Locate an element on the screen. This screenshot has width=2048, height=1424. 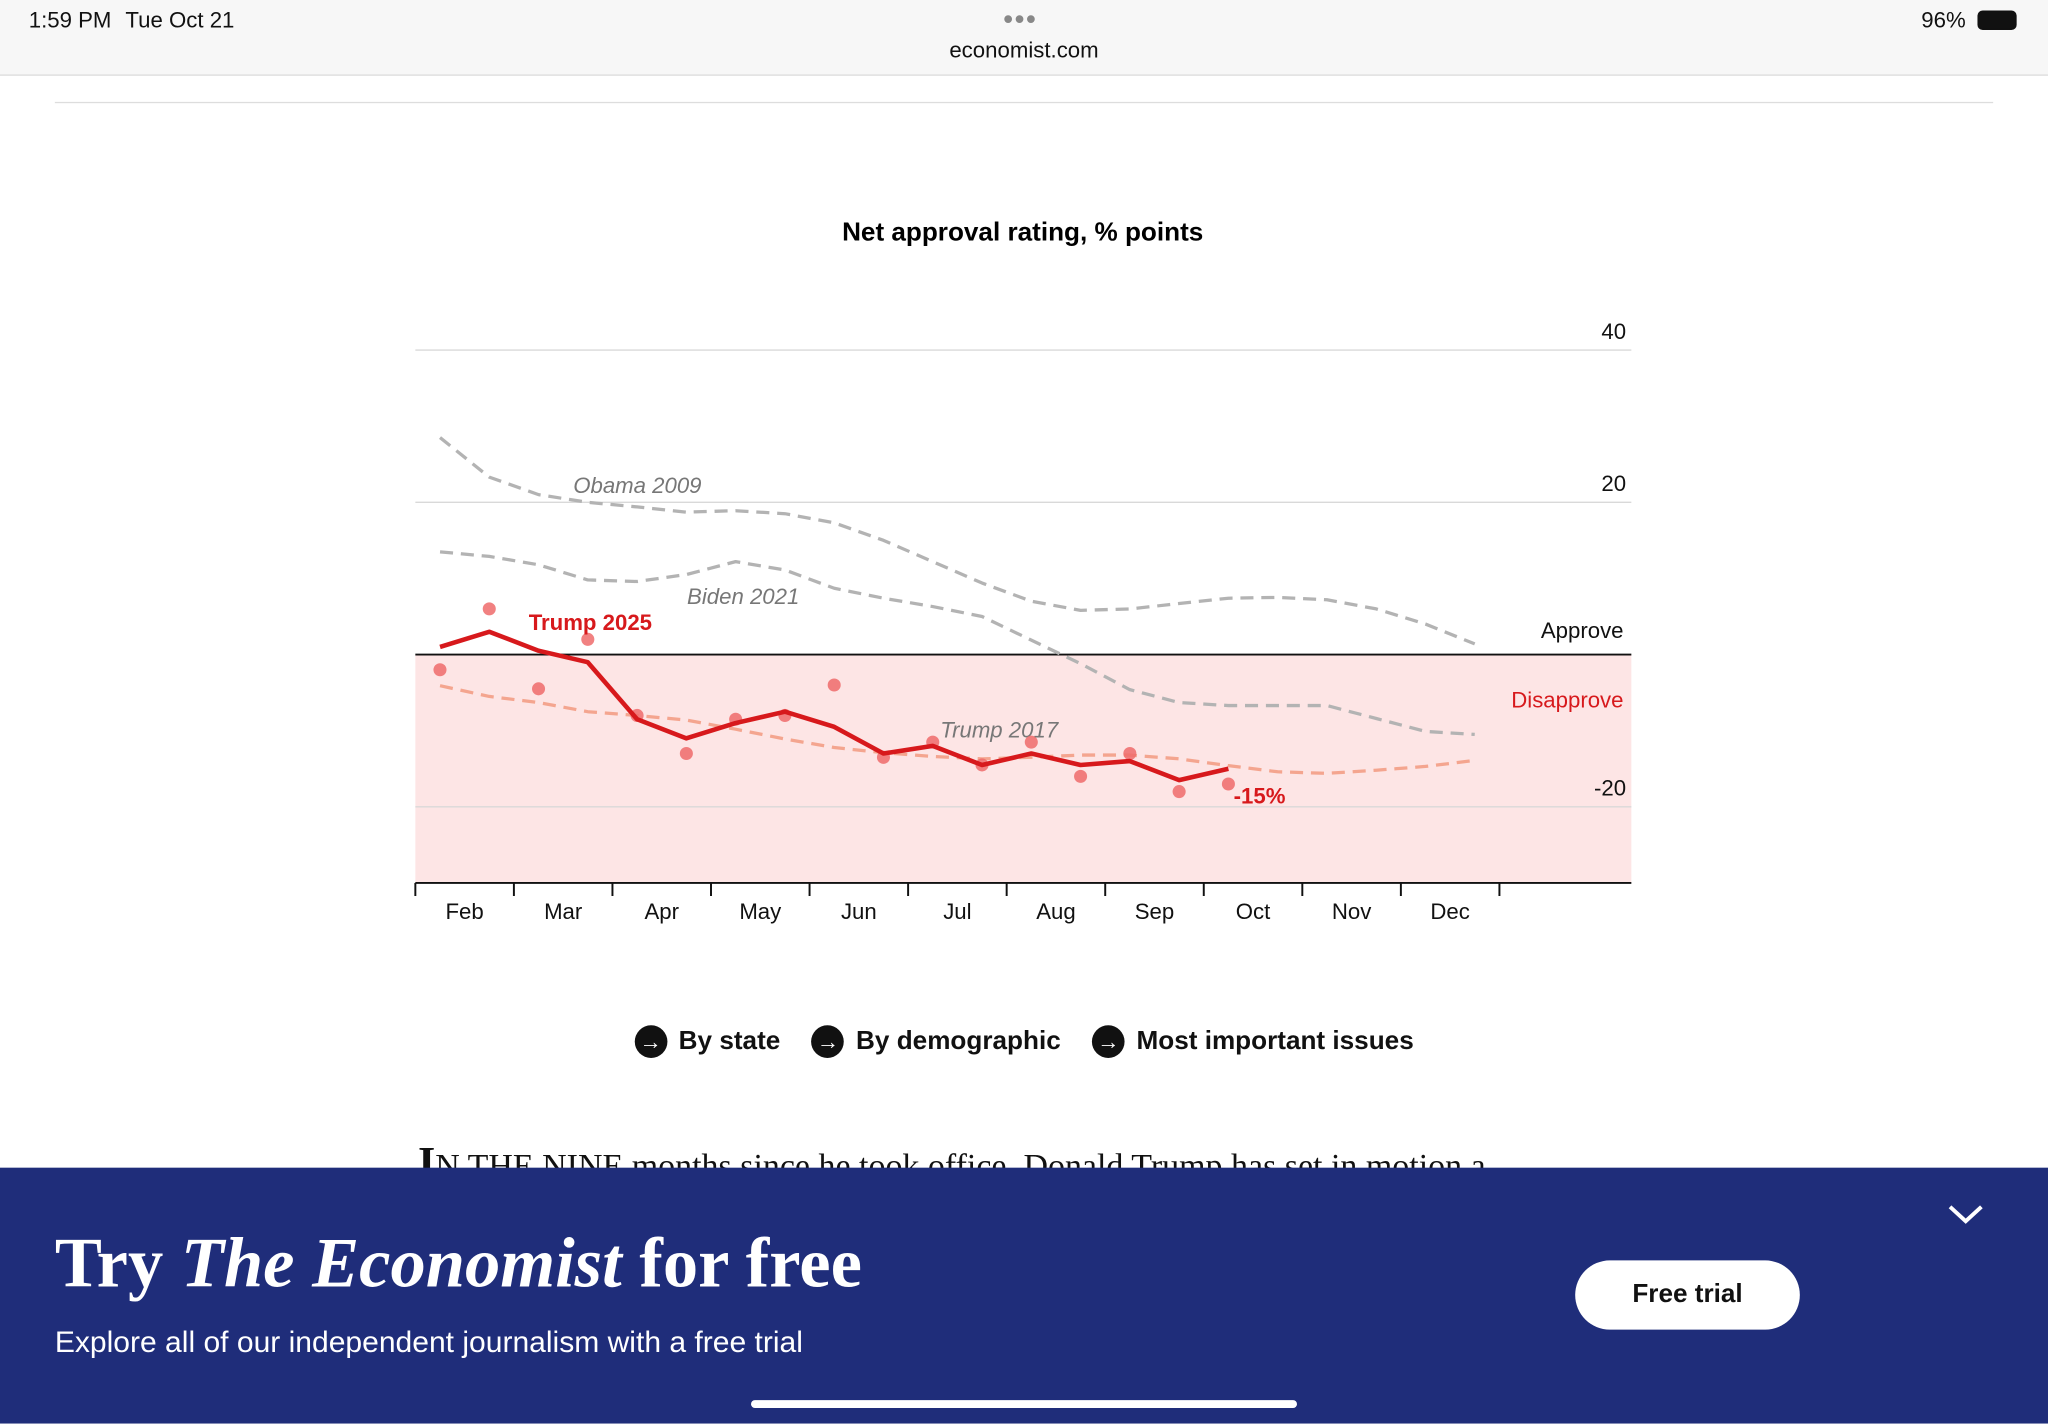
title-italic: The Economist is located at coordinates (401, 1263).